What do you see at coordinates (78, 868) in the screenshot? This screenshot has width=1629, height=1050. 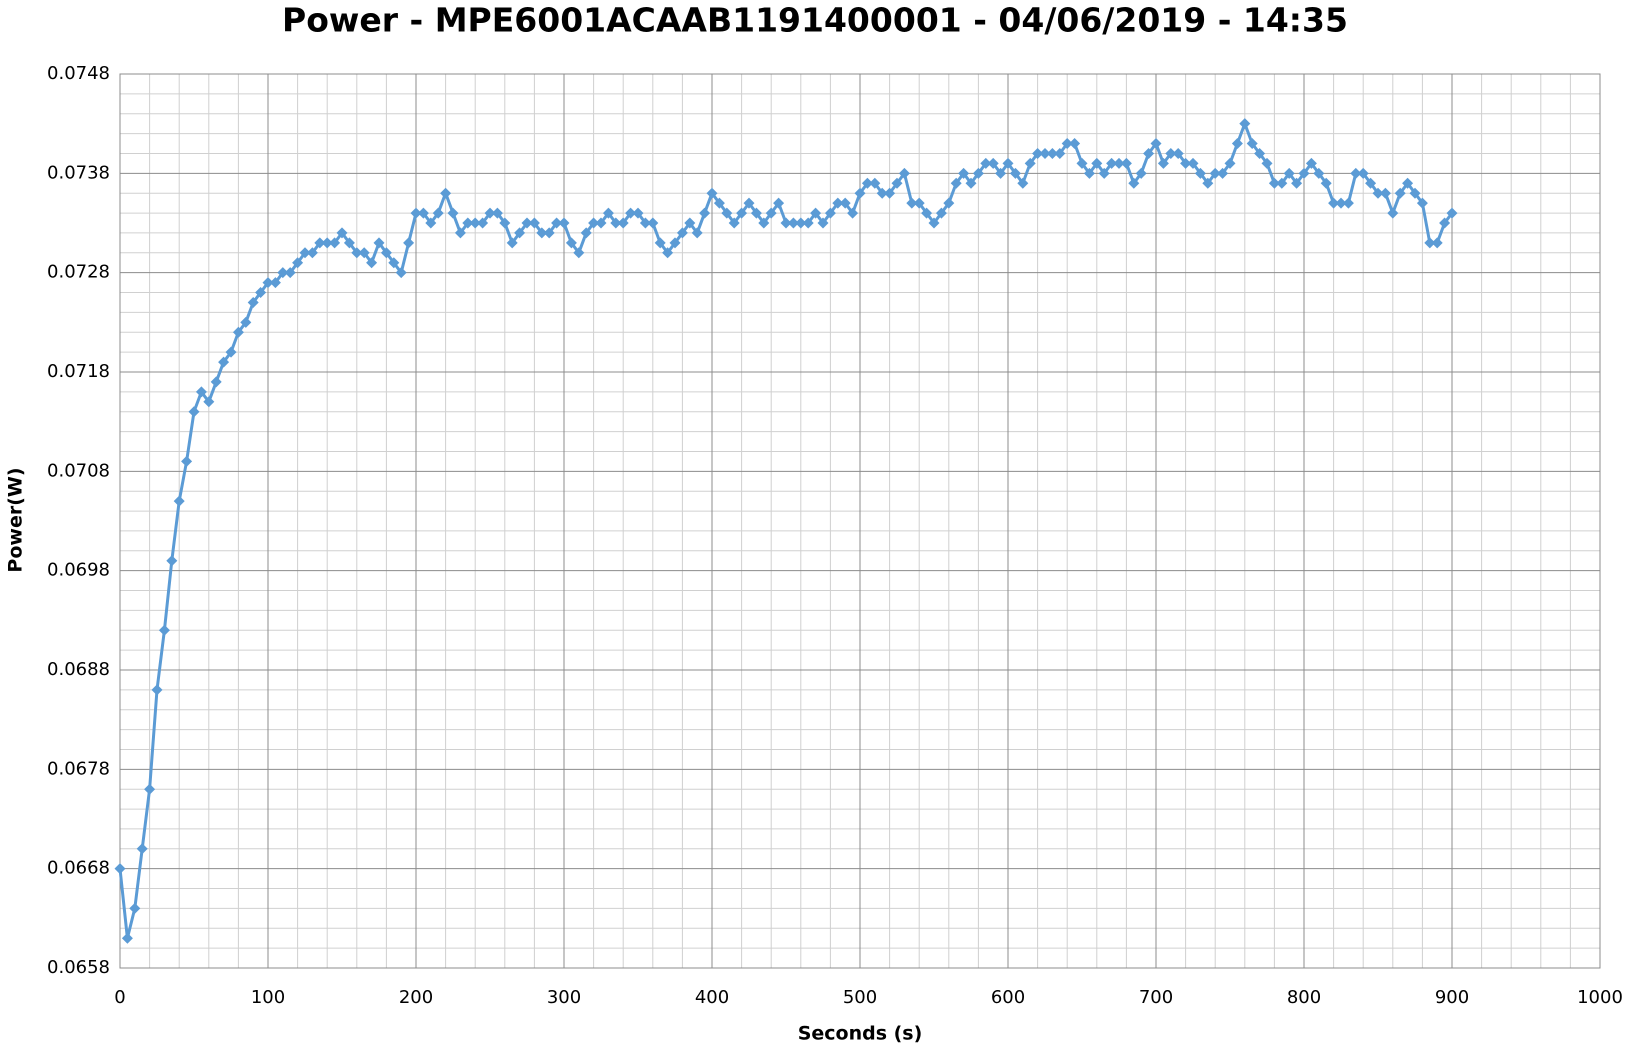 I see `y-tick-label: 0.0668` at bounding box center [78, 868].